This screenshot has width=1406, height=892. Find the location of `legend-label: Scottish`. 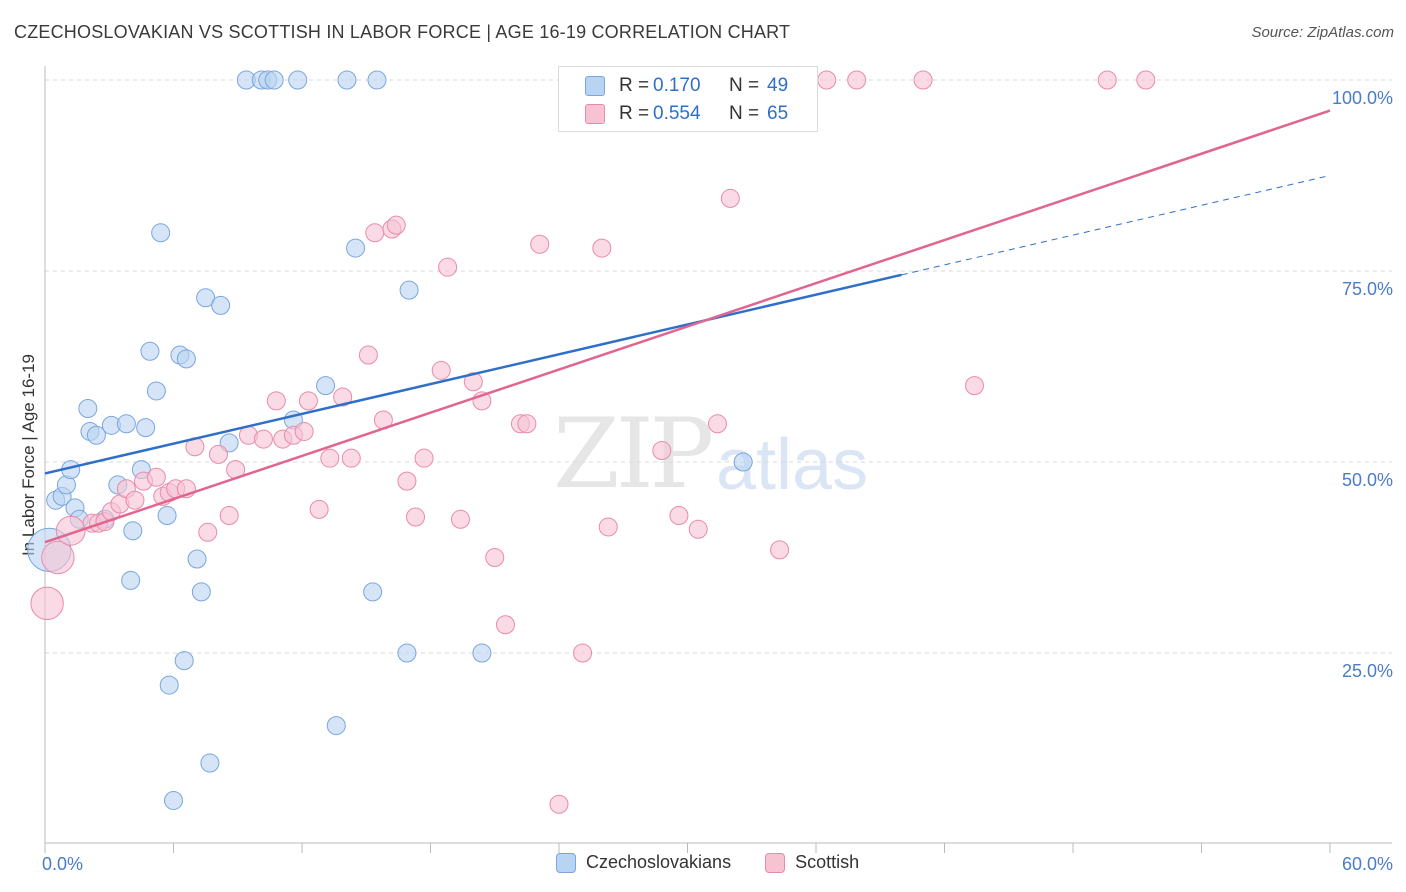

legend-label: Scottish is located at coordinates (827, 862).